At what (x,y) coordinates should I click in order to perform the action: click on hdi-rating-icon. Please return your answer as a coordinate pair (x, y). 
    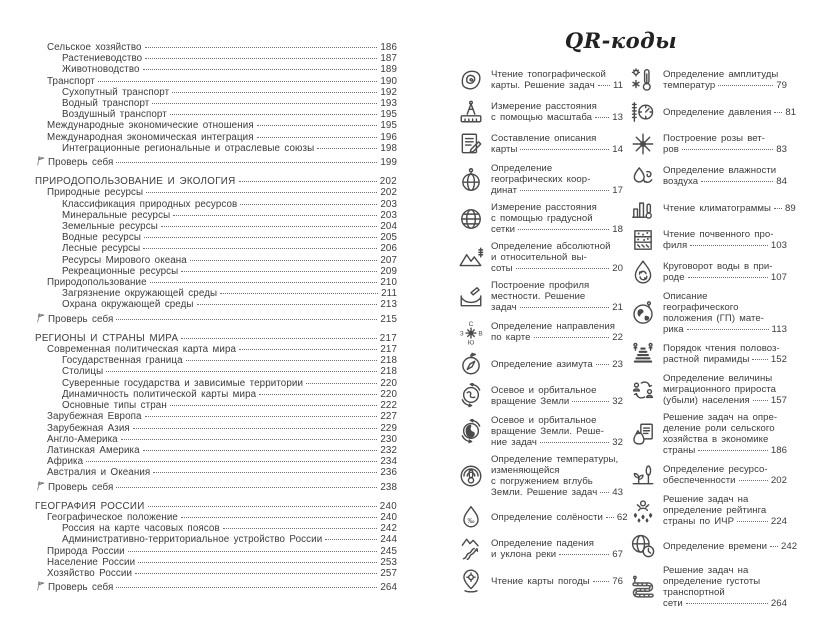
    Looking at the image, I should click on (643, 511).